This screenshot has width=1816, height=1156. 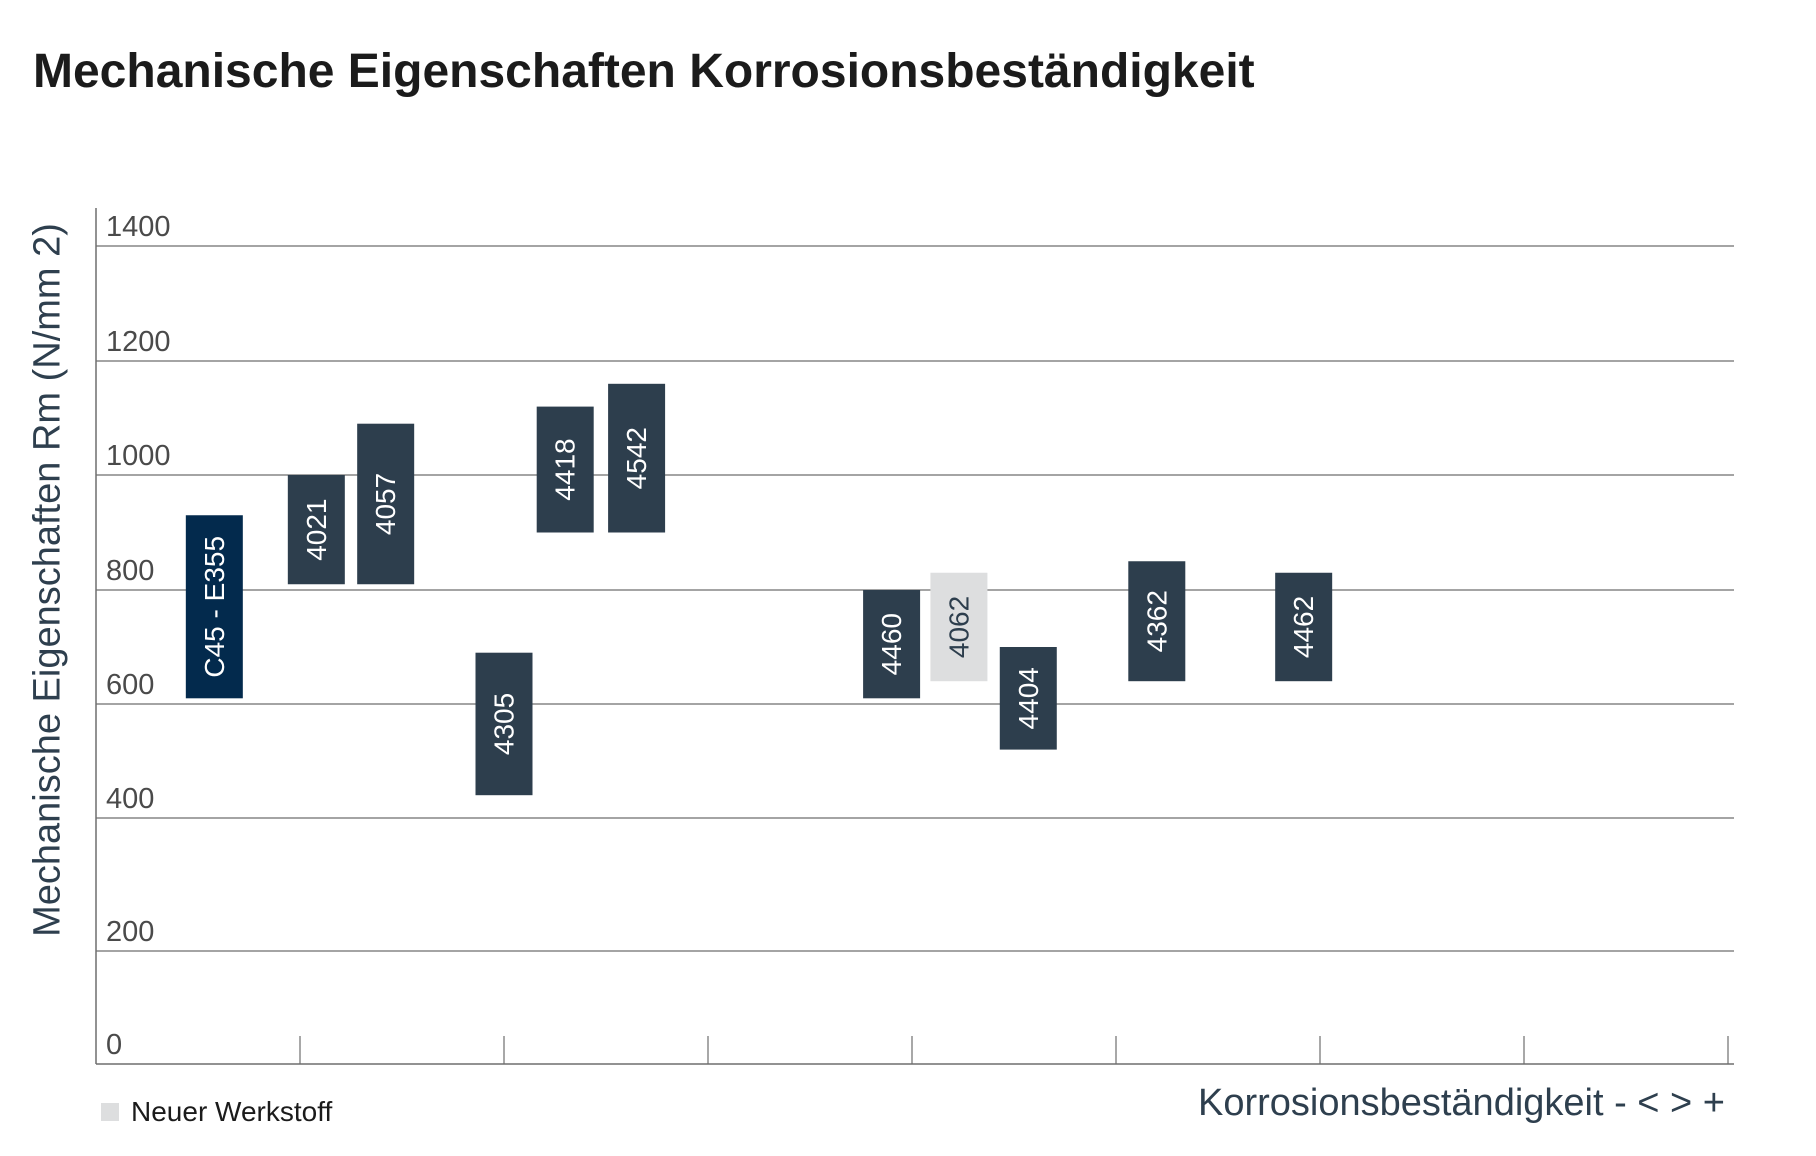 What do you see at coordinates (114, 1045) in the screenshot?
I see `y-tick-label-0: 0` at bounding box center [114, 1045].